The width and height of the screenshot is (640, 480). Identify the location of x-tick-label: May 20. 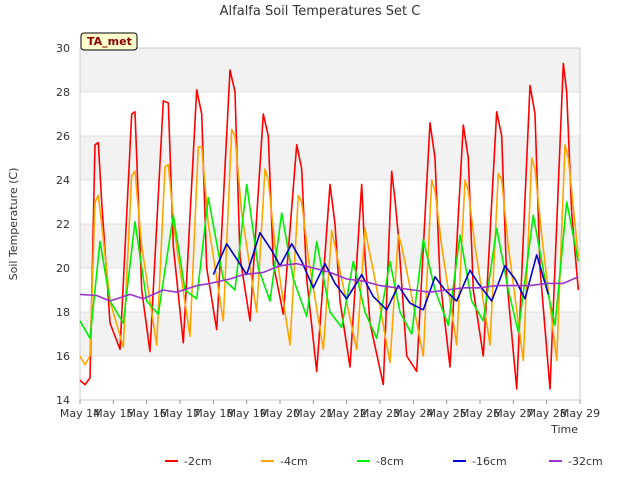
(280, 413).